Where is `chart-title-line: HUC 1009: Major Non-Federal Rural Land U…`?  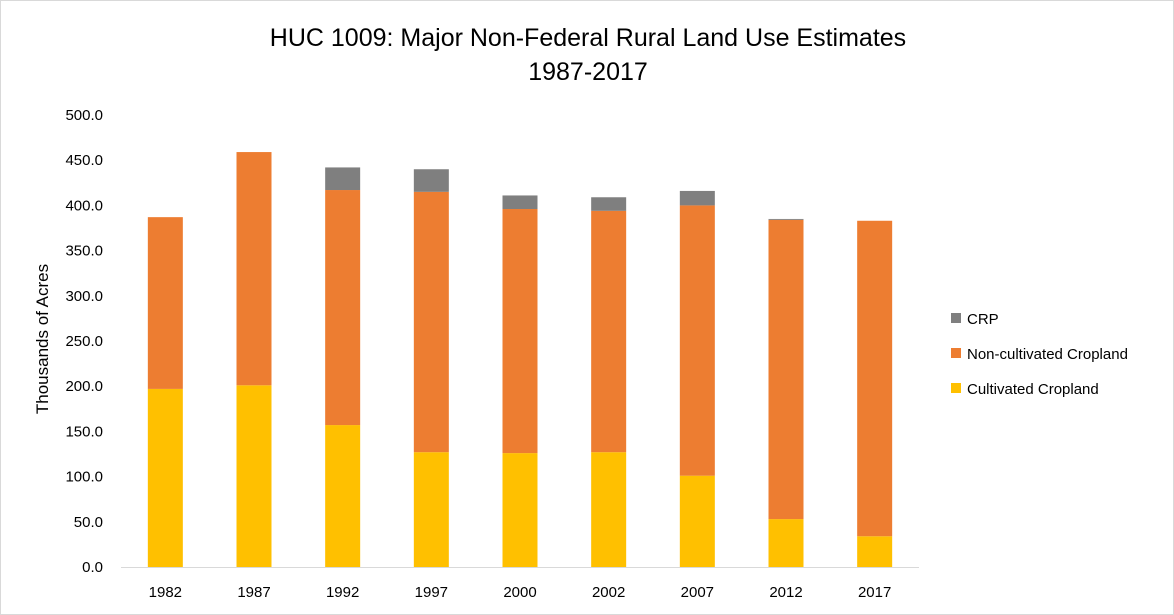
chart-title-line: HUC 1009: Major Non-Federal Rural Land U… is located at coordinates (588, 38).